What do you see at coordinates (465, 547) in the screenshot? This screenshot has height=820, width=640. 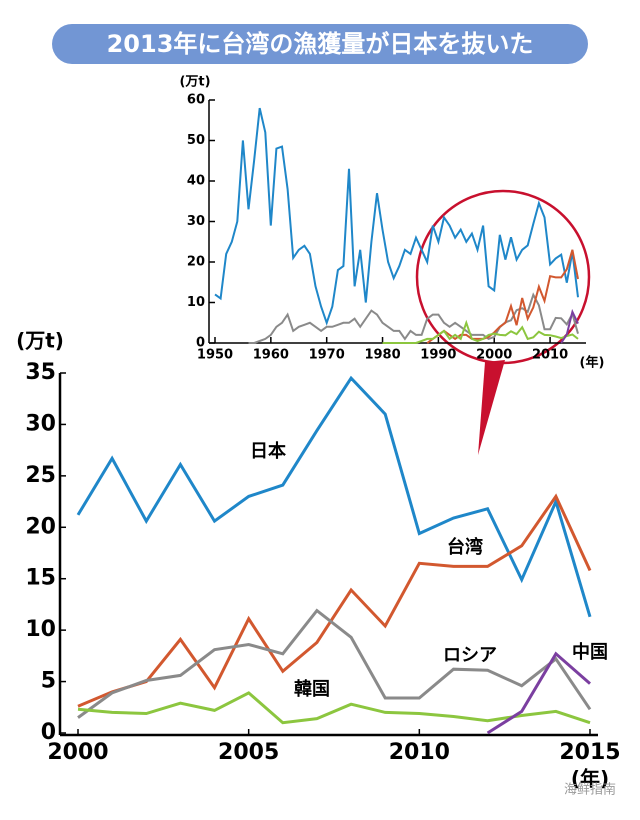 I see `series-label: 台湾` at bounding box center [465, 547].